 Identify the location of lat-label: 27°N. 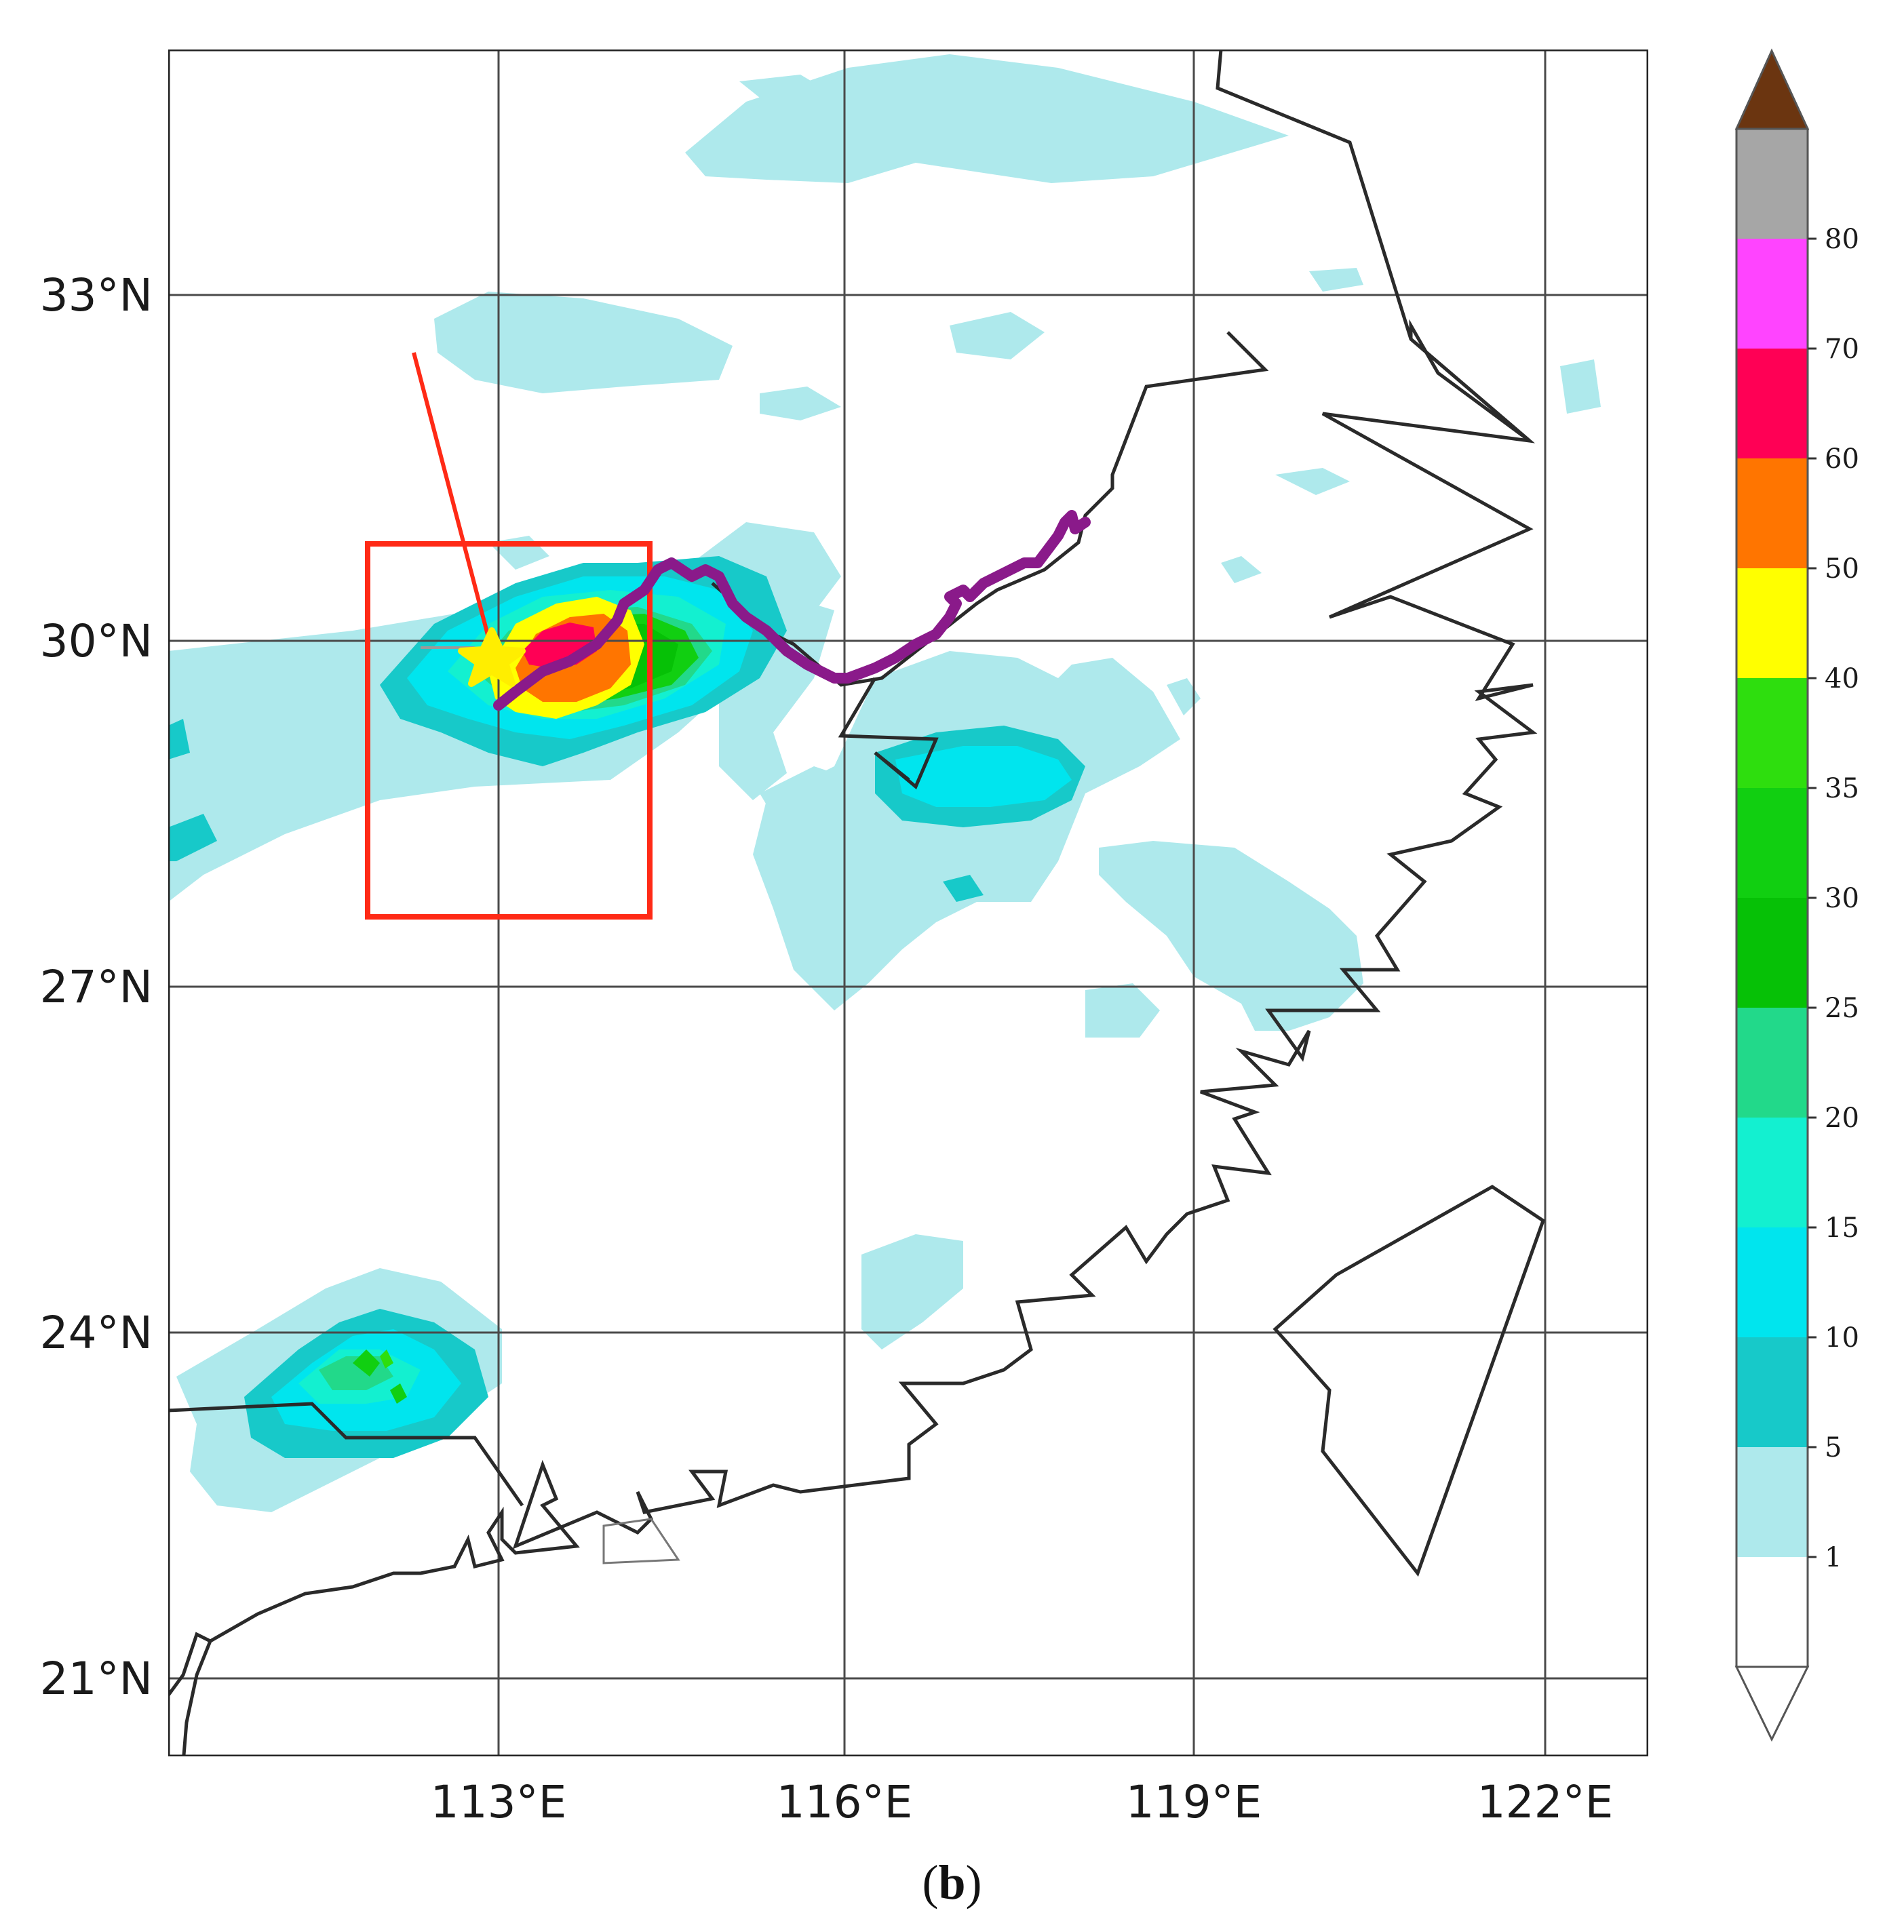
(97, 987).